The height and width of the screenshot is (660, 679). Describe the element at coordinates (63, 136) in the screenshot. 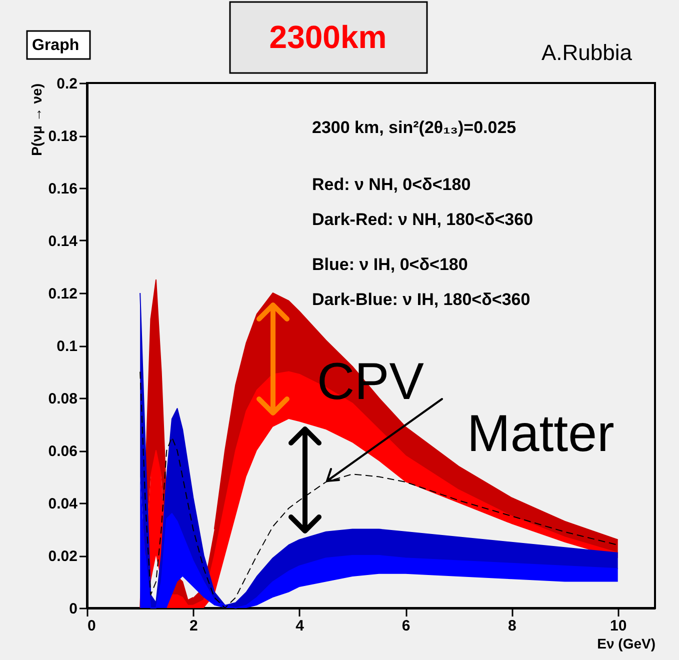

I see `y-tick-label: 0.18` at that location.